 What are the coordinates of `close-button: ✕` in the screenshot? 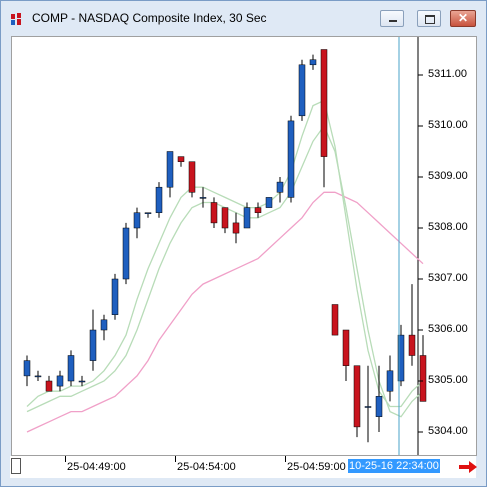 It's located at (463, 18).